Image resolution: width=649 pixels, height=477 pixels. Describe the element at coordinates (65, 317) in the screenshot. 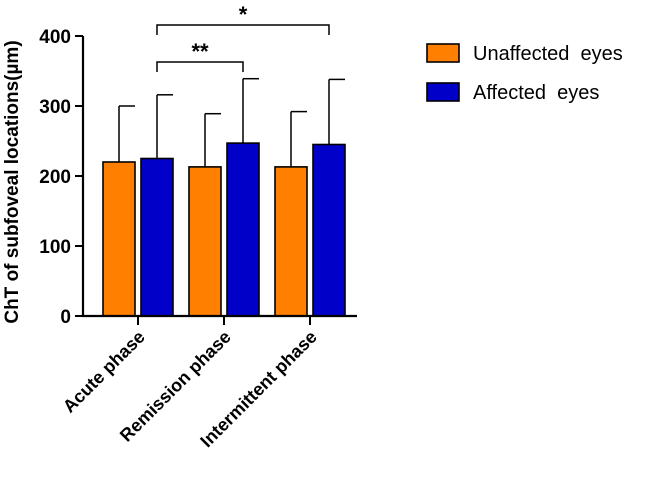

I see `y-tick-label-0: 0` at that location.